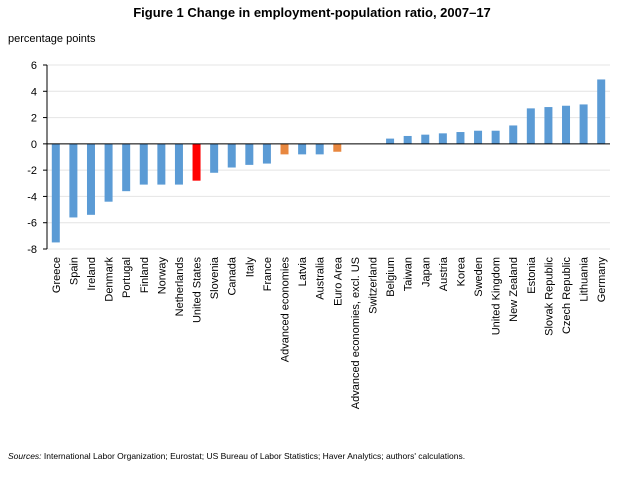 This screenshot has width=624, height=479. What do you see at coordinates (198, 290) in the screenshot?
I see `x-tick-label: United States` at bounding box center [198, 290].